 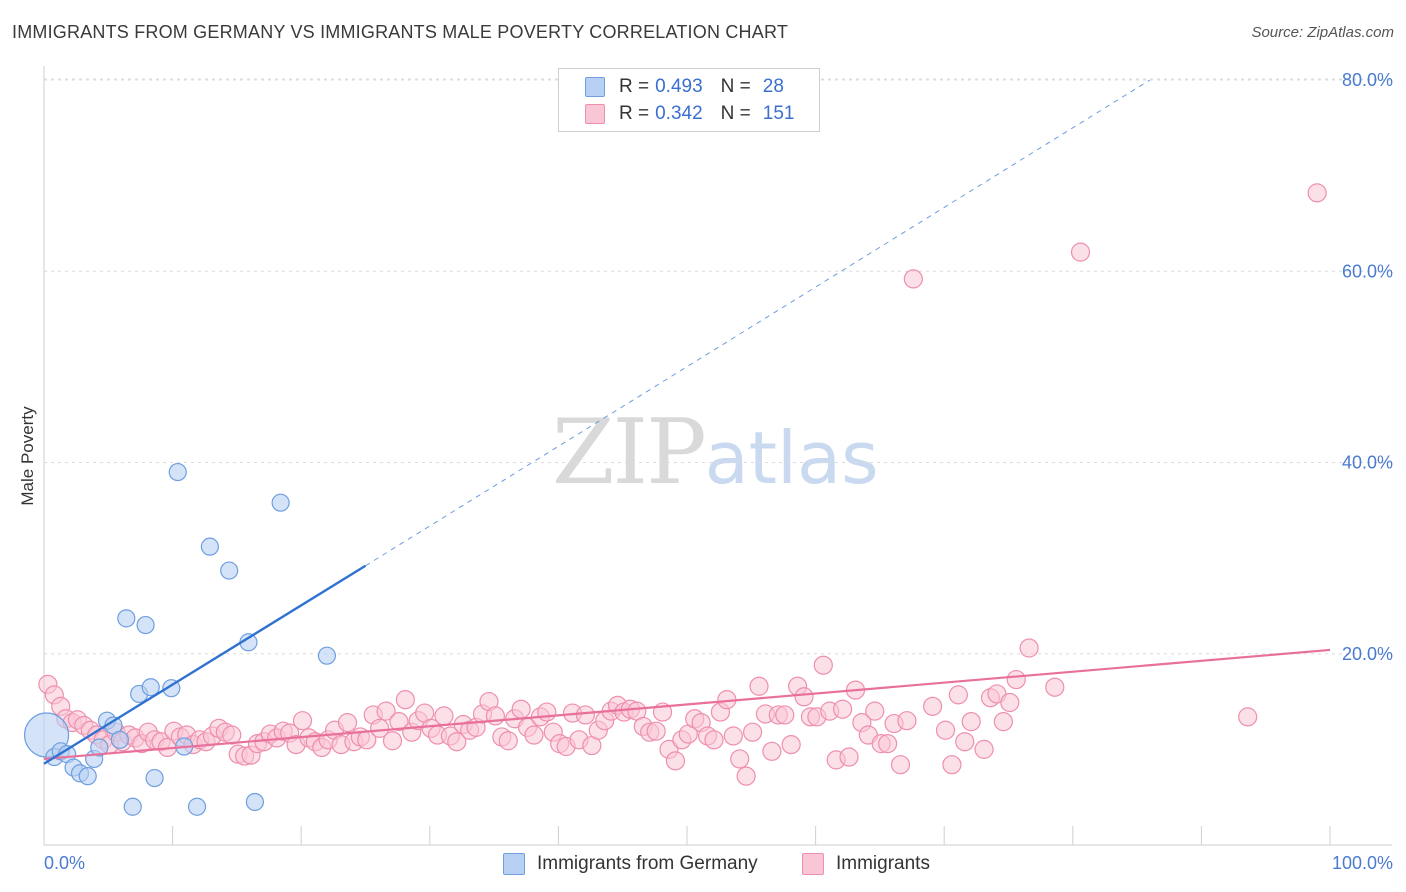 I want to click on watermark: ZIPatlas, so click(x=715, y=452).